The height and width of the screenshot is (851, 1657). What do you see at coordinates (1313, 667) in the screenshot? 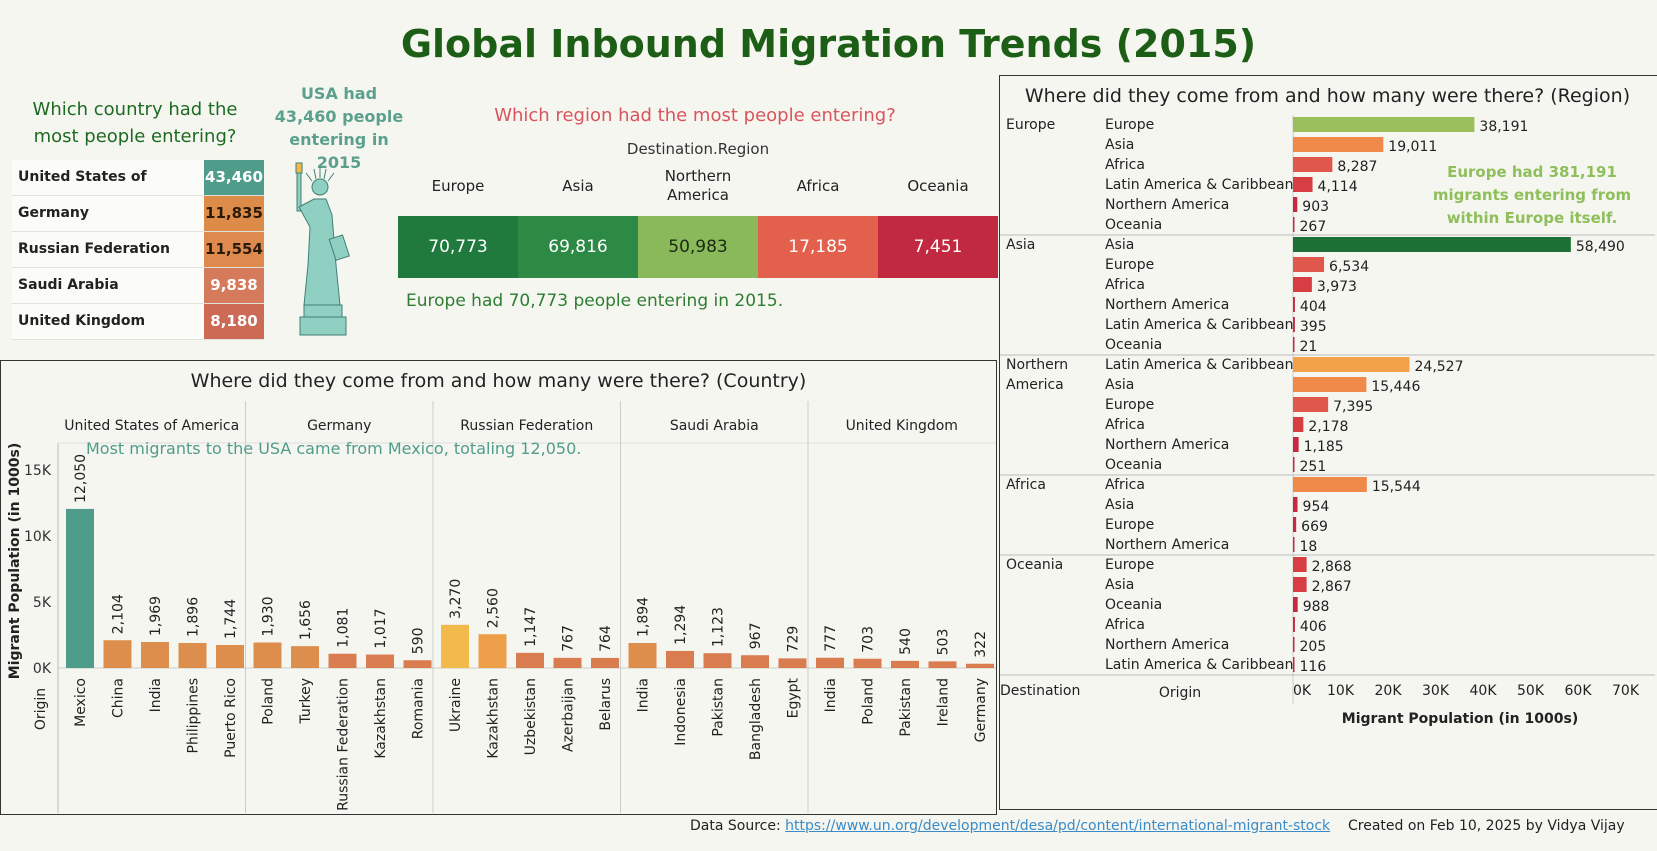
I see `bar-value-label: 116` at bounding box center [1313, 667].